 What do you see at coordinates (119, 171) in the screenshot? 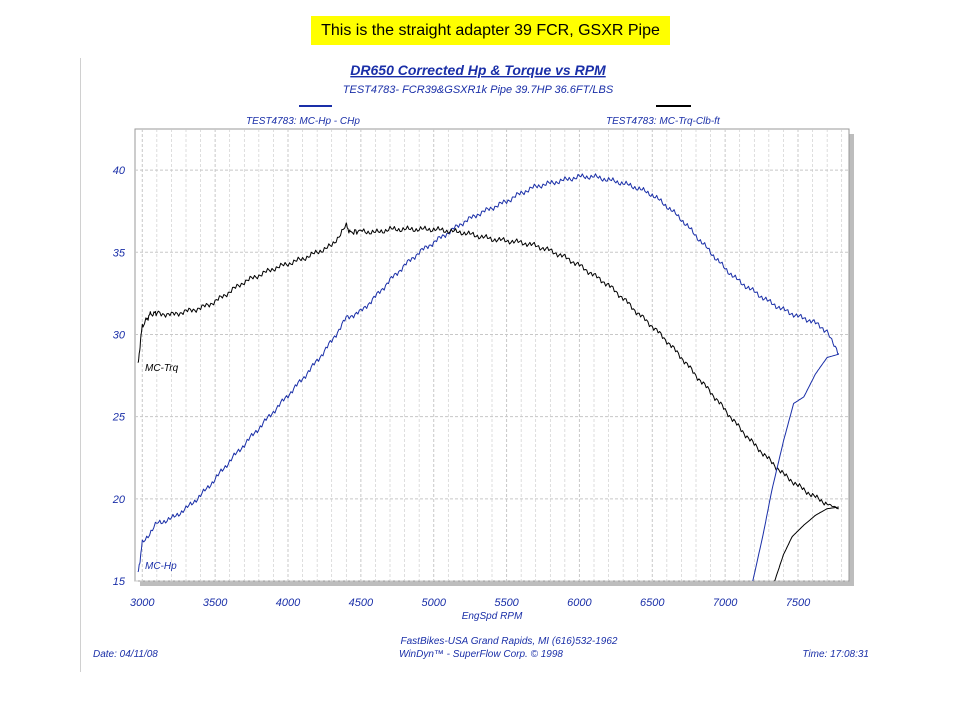
I see `y-tick-label: 40` at bounding box center [119, 171].